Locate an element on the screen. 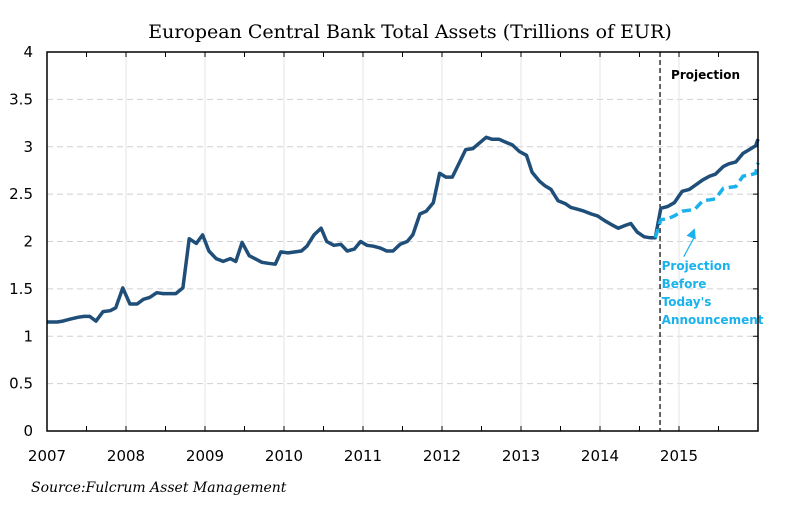  annotation-text-line: Announcement is located at coordinates (713, 320).